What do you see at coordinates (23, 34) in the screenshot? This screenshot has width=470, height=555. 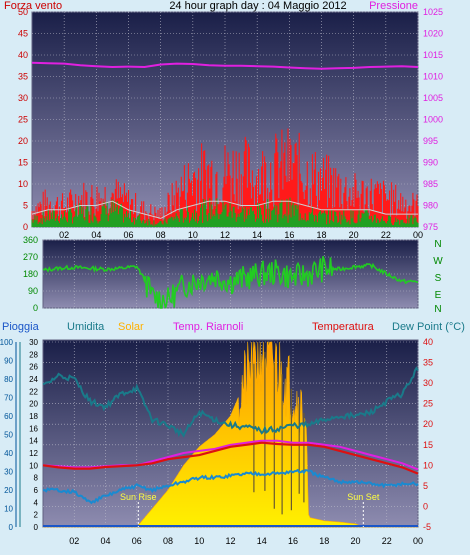 I see `wind-tick: 45` at bounding box center [23, 34].